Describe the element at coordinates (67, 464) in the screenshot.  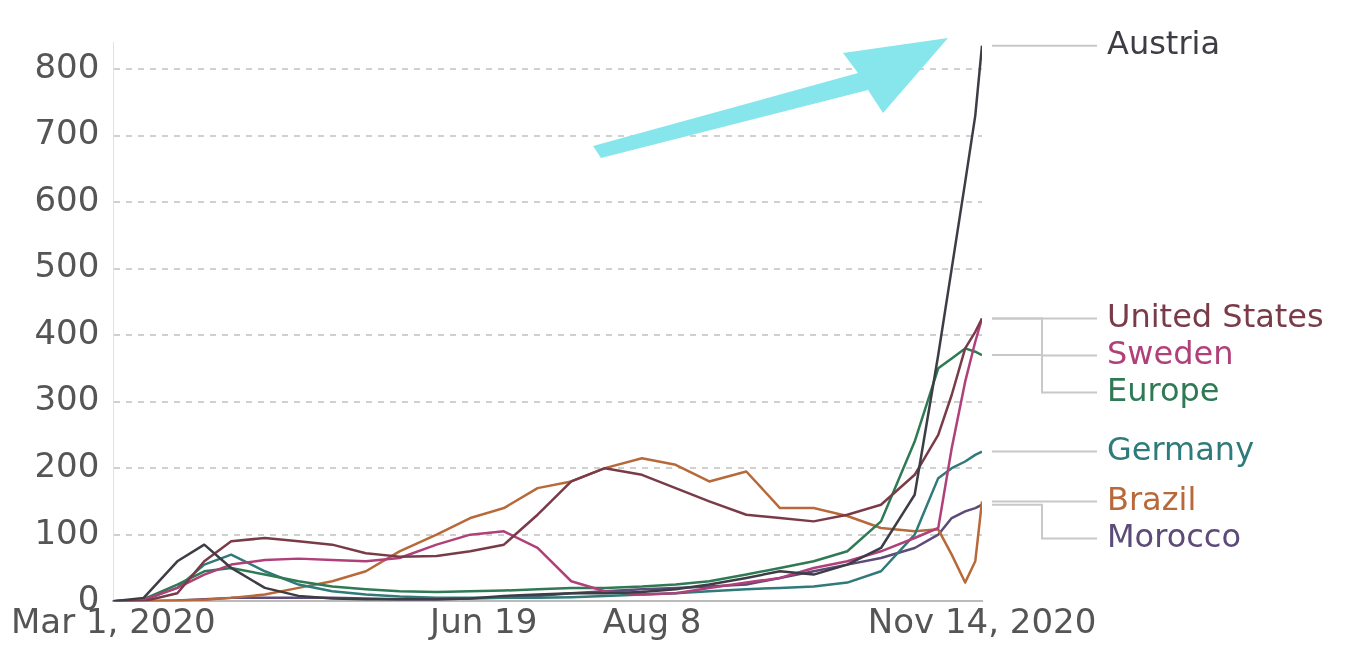
I see `y-tick-label: 200` at that location.